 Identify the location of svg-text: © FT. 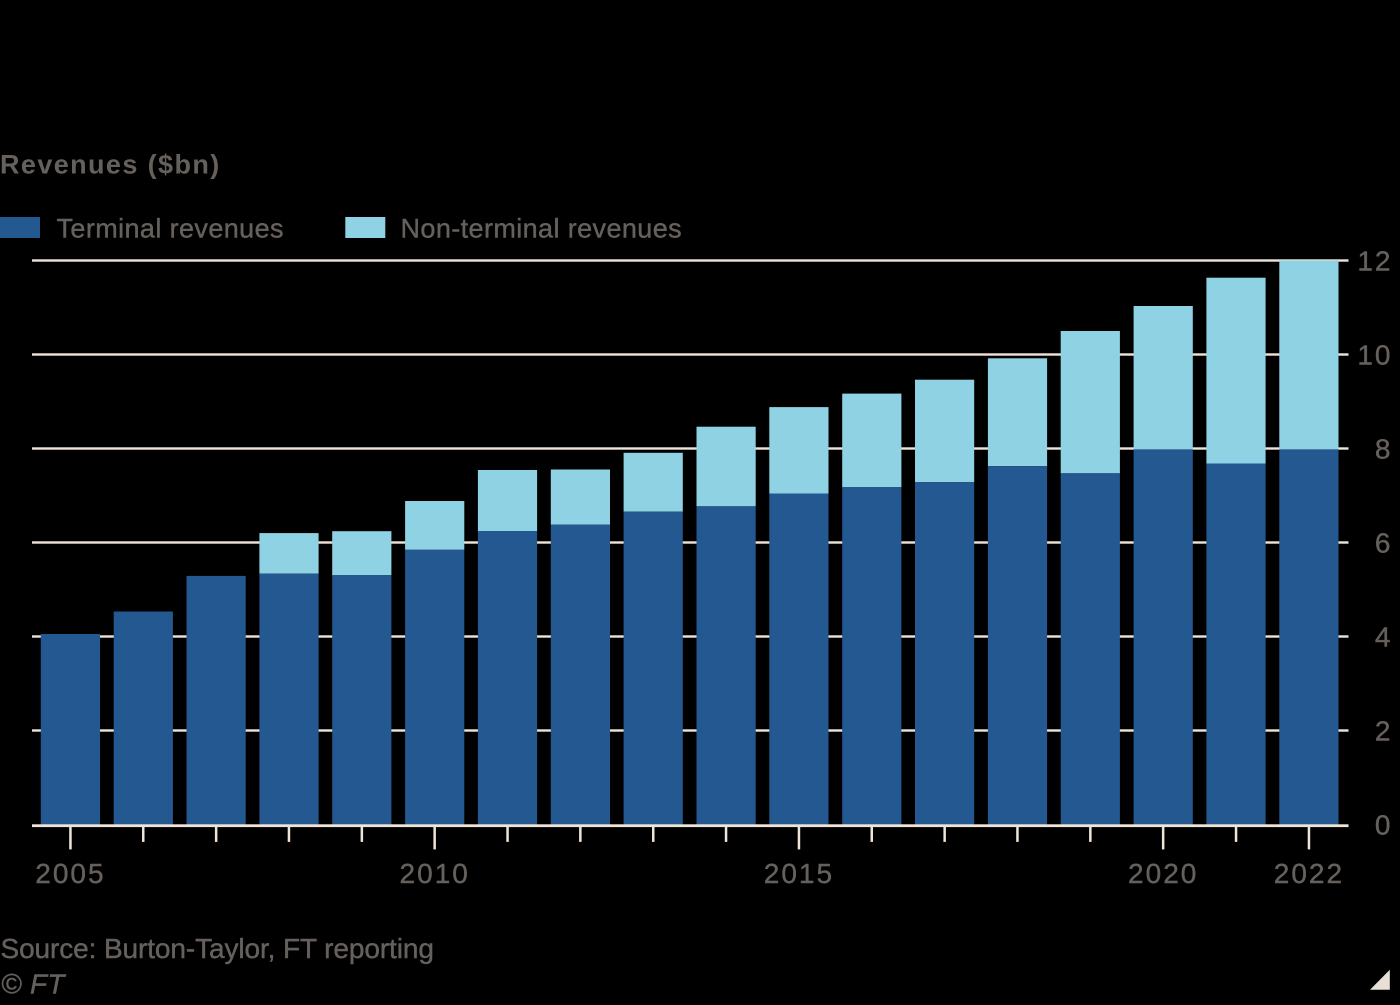
(33, 984).